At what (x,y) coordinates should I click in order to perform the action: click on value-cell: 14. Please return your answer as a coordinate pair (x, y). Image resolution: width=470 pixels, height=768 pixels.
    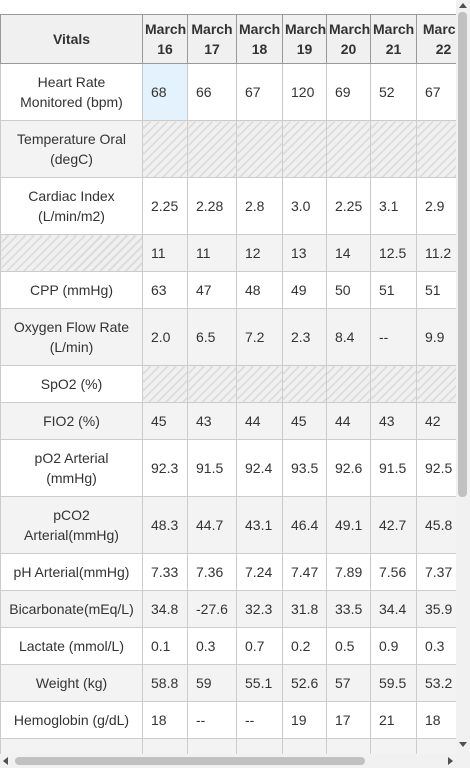
    Looking at the image, I should click on (348, 253).